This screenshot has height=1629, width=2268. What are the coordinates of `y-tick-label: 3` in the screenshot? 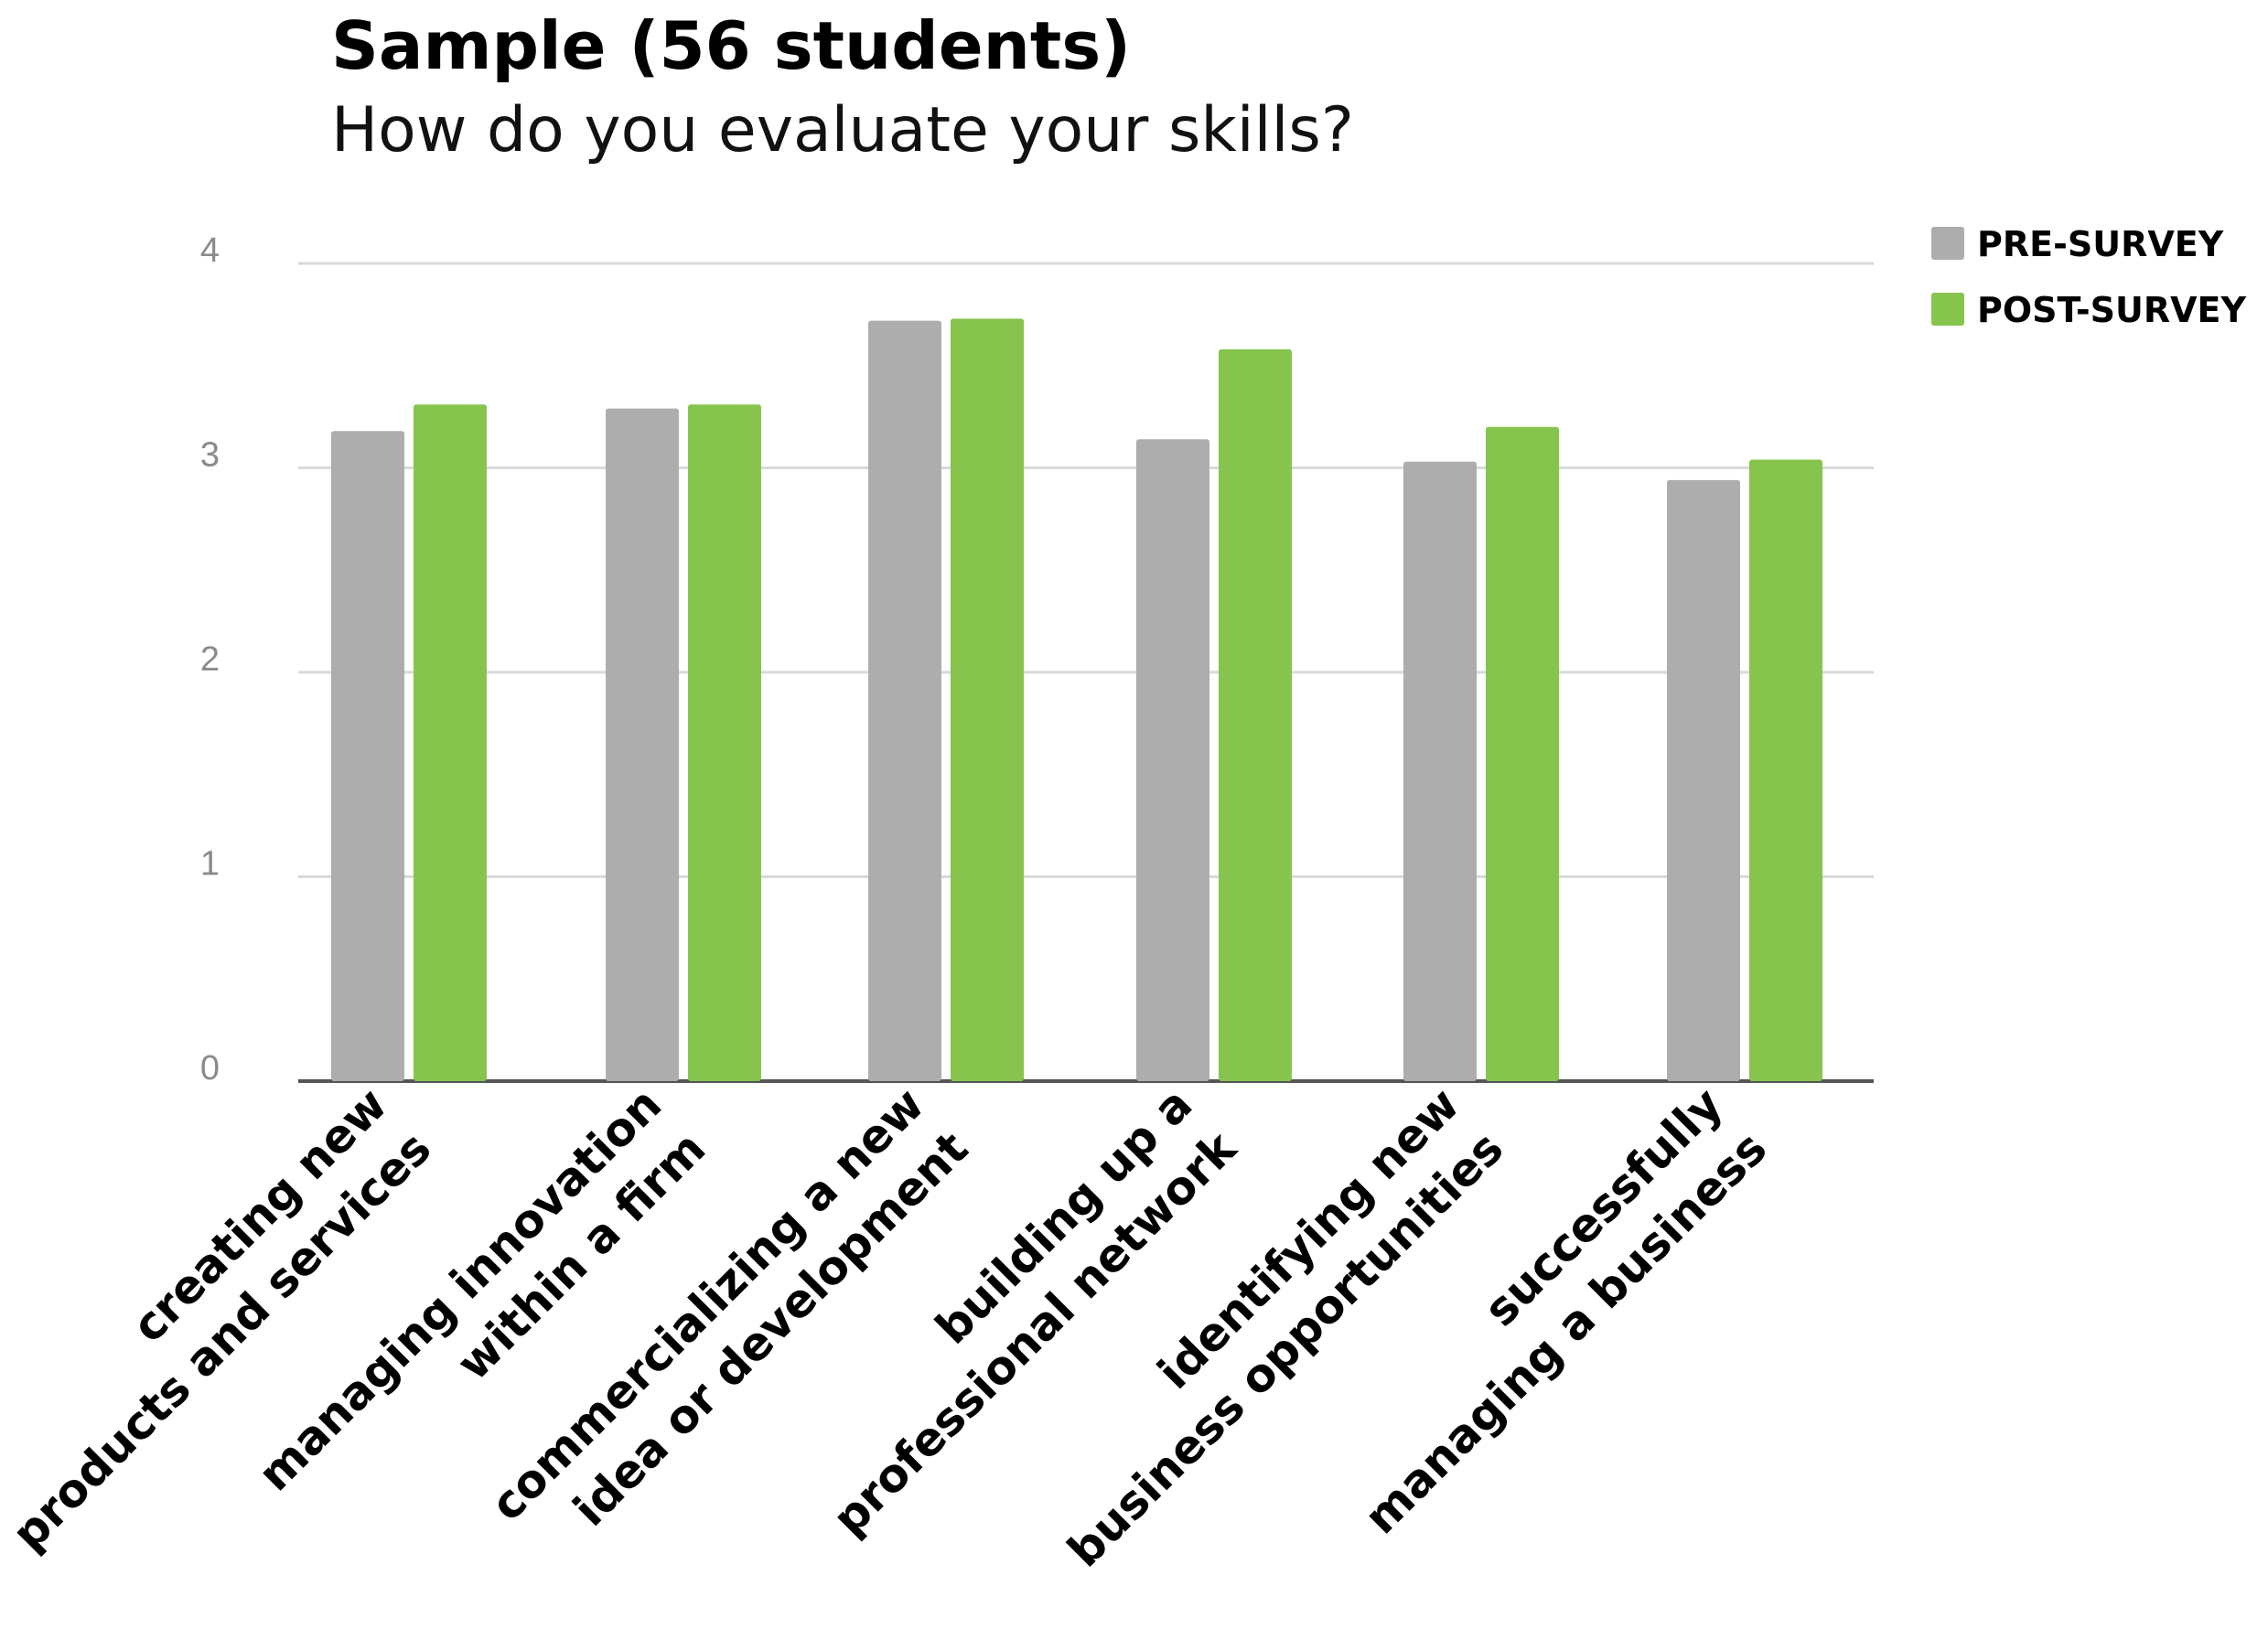 It's located at (210, 455).